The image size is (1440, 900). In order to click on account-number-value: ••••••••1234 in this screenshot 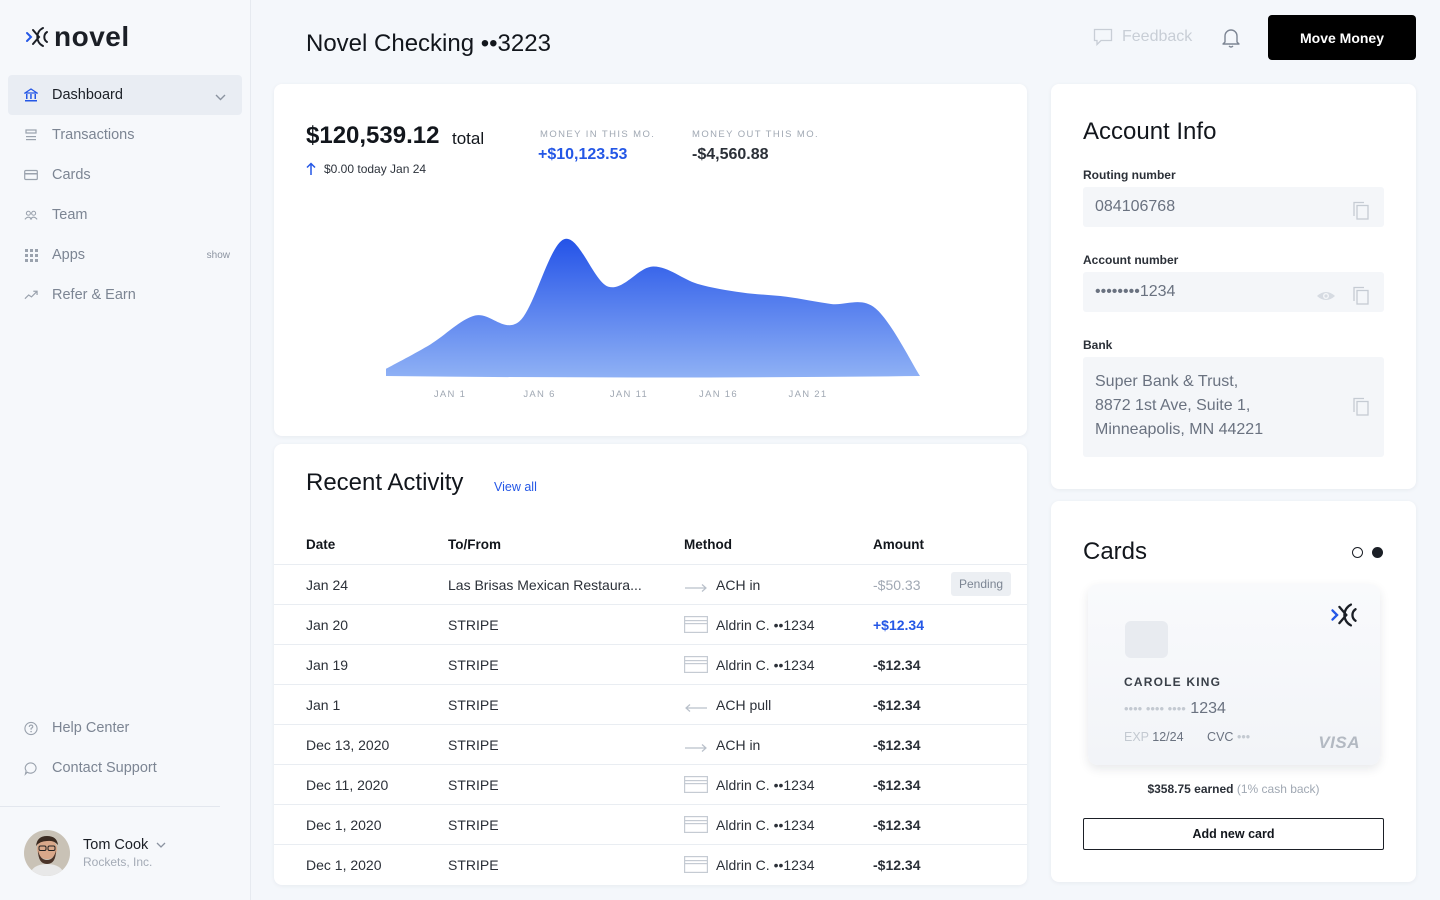, I will do `click(1135, 291)`.